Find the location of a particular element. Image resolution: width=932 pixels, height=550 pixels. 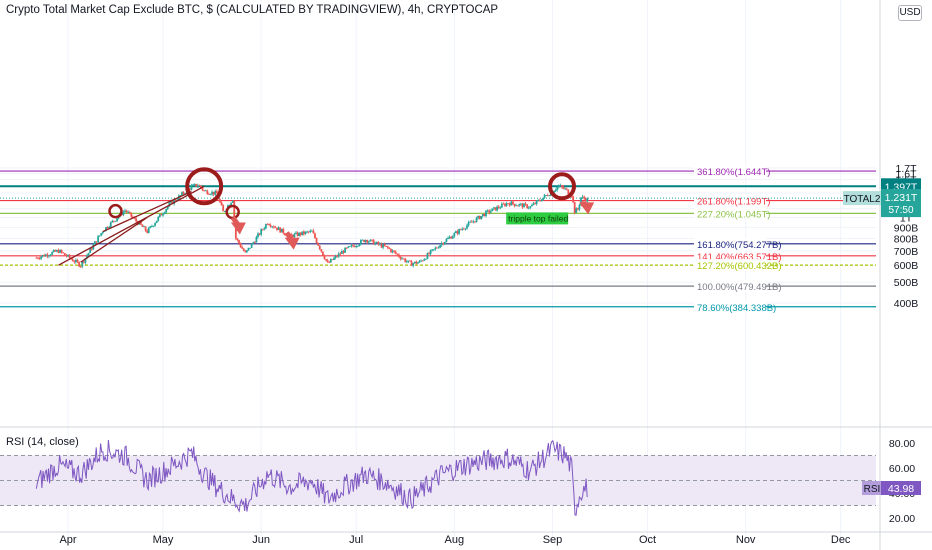

rsi-line is located at coordinates (311, 477).